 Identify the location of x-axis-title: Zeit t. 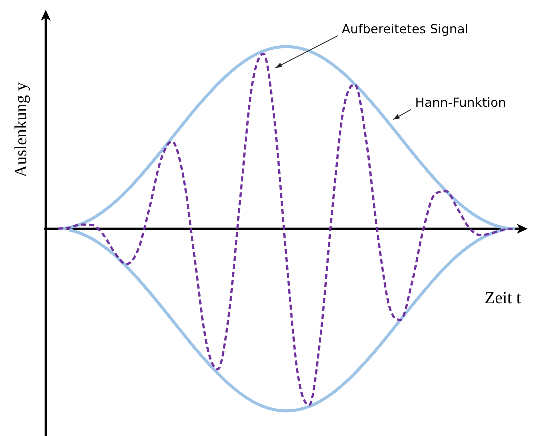
(503, 298).